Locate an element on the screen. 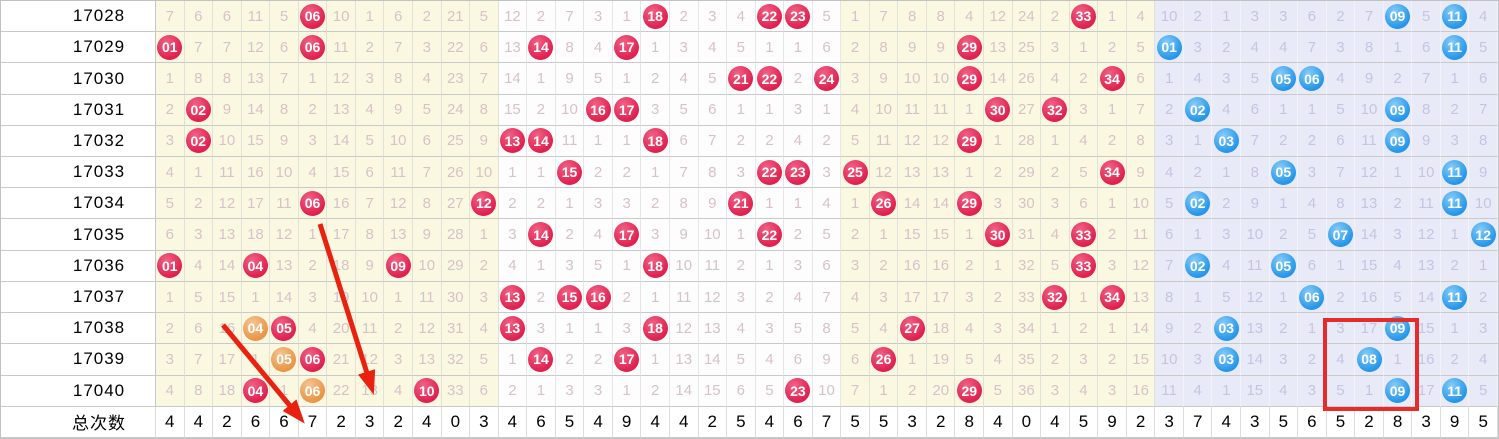 This screenshot has width=1499, height=439. back-cell: 6 is located at coordinates (1426, 48).